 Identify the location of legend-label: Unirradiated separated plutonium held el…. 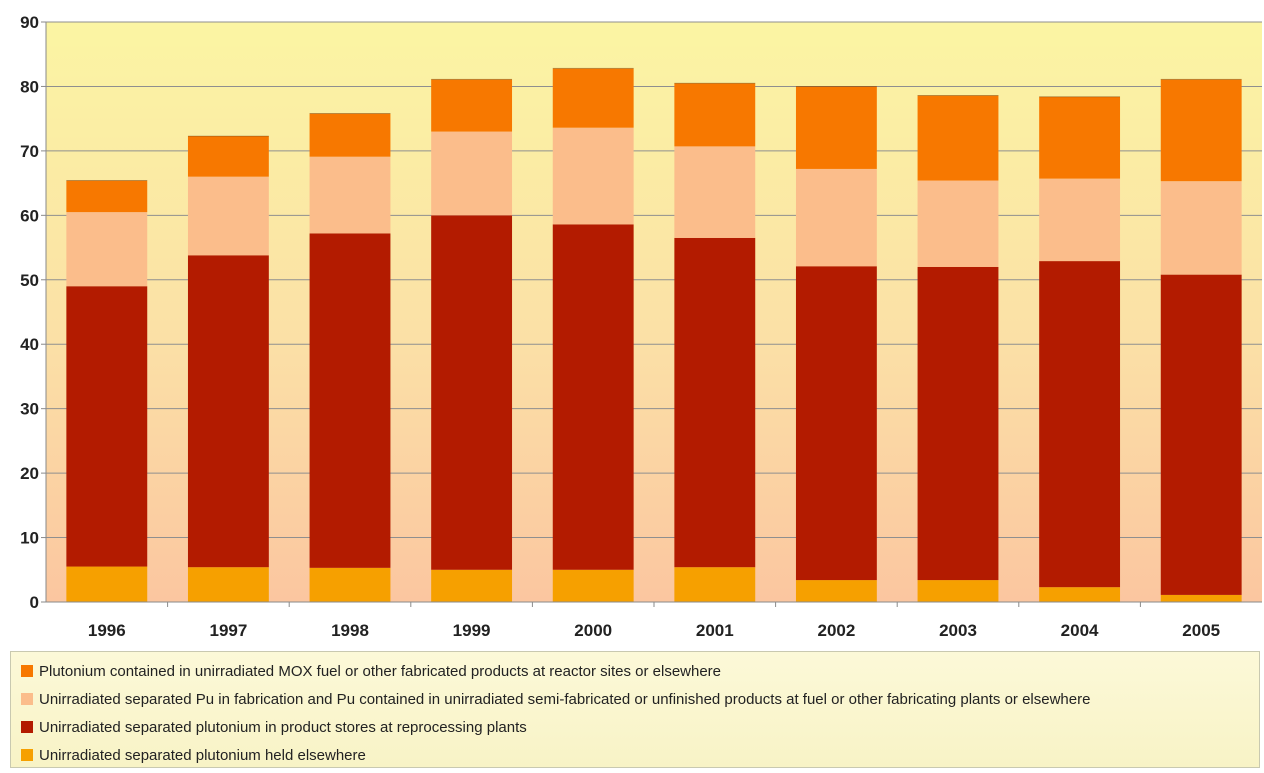
(202, 755).